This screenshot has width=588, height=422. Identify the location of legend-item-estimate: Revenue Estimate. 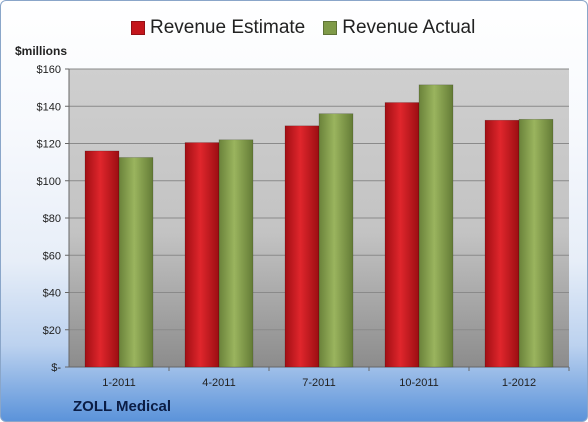
(218, 28).